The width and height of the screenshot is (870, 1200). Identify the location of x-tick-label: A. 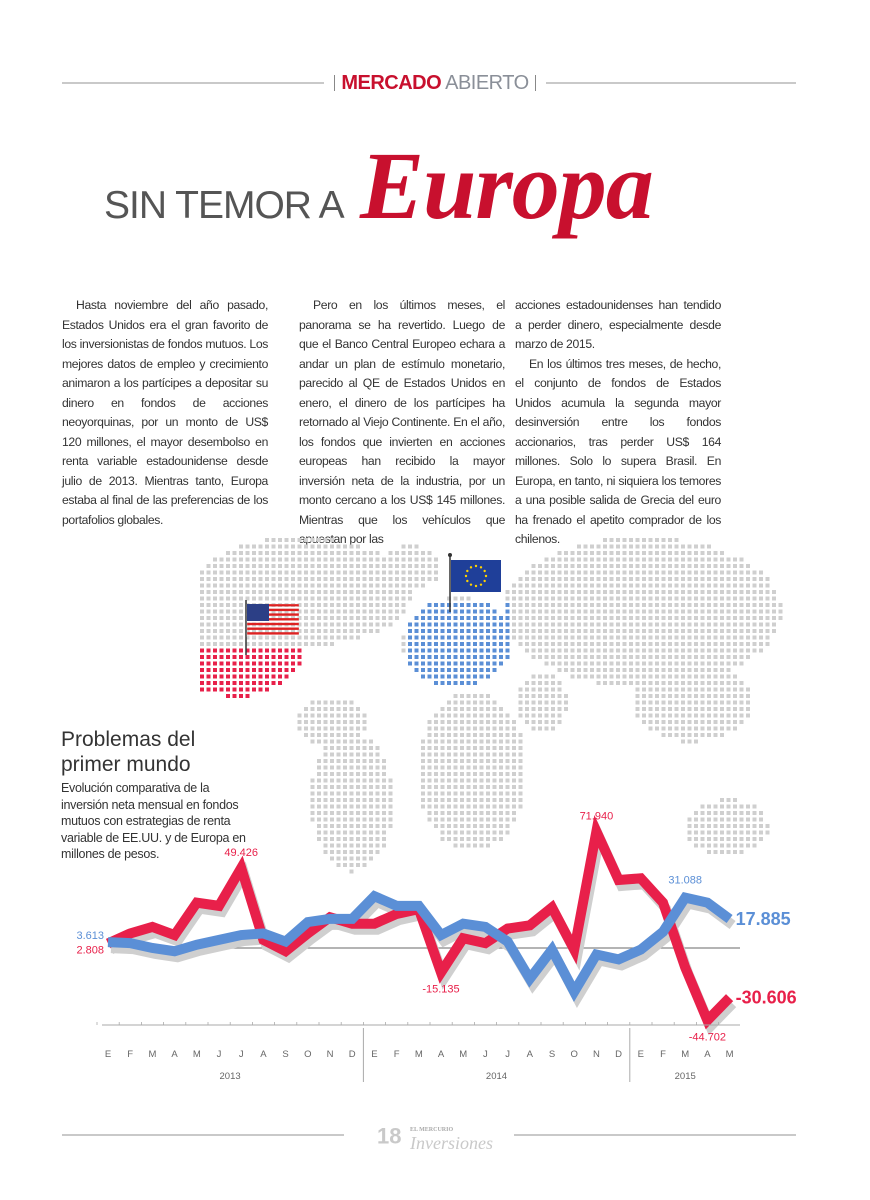
(441, 1054).